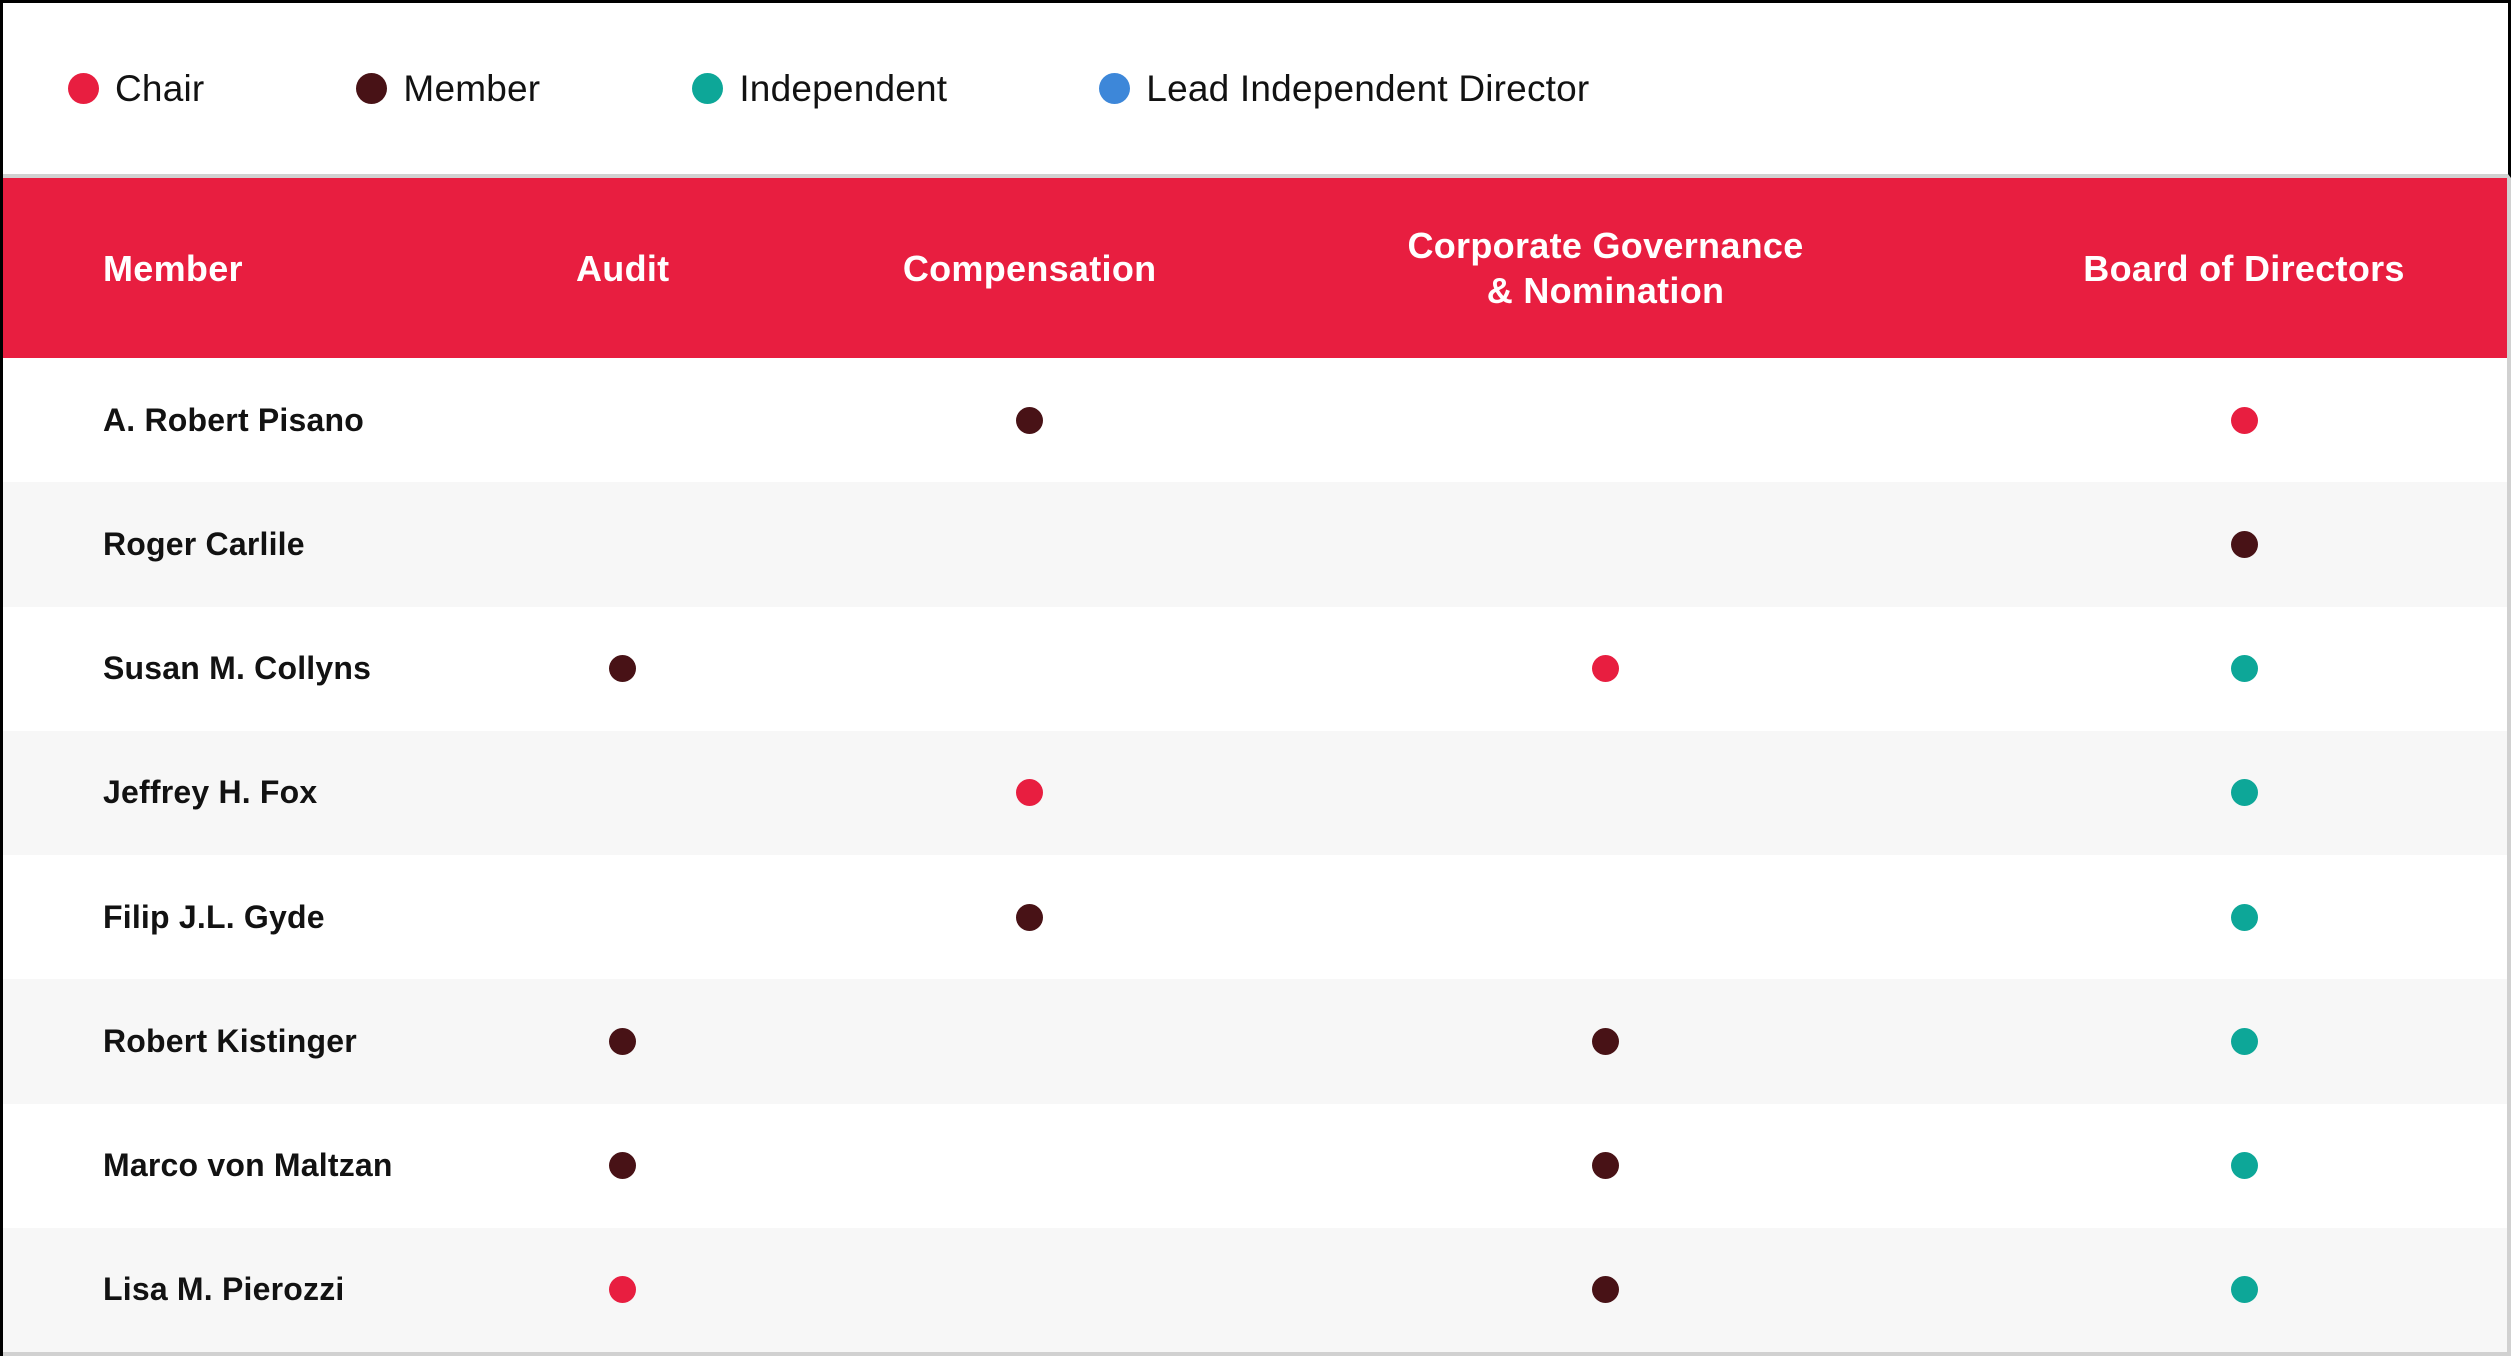 The width and height of the screenshot is (2511, 1356). I want to click on member-name: Filip J.L. Gyde, so click(214, 916).